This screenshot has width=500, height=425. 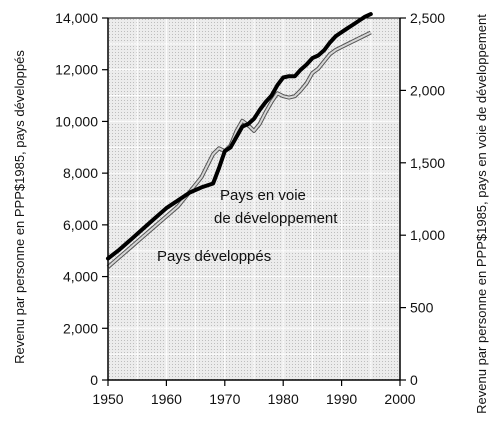 What do you see at coordinates (80, 173) in the screenshot?
I see `left-tick-label: 8,000` at bounding box center [80, 173].